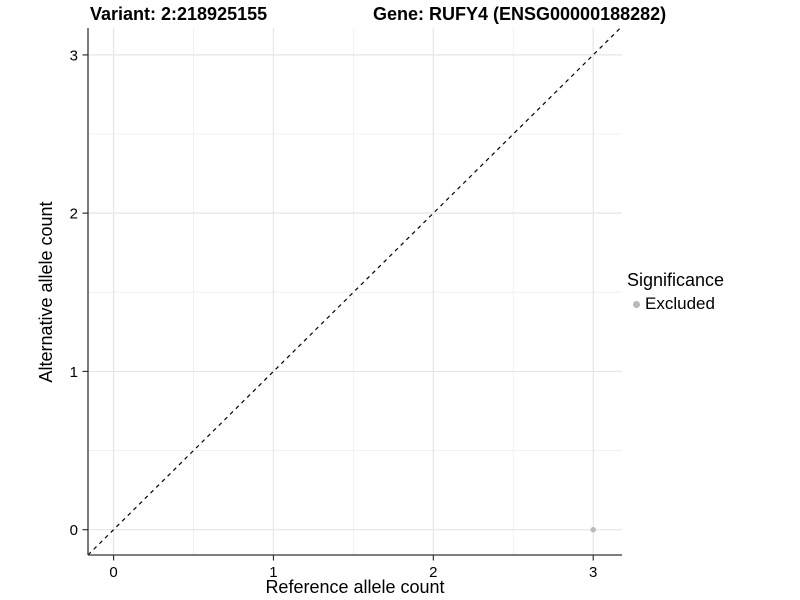 The image size is (800, 600). I want to click on y-tick-label: 3, so click(74, 55).